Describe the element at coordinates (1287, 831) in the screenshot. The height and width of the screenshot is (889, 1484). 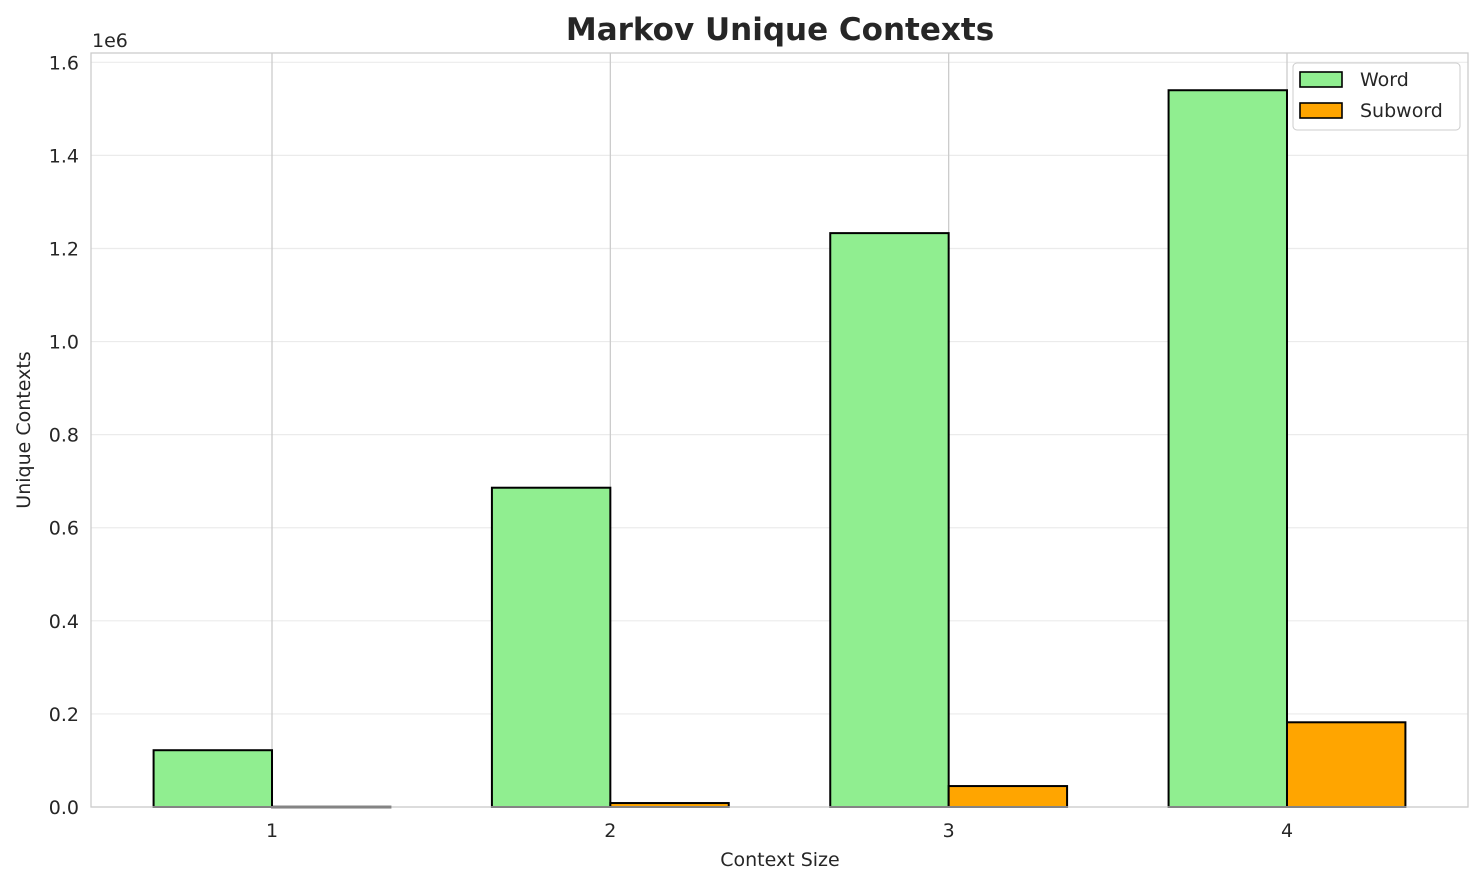
I see `x-tick-label: 4` at that location.